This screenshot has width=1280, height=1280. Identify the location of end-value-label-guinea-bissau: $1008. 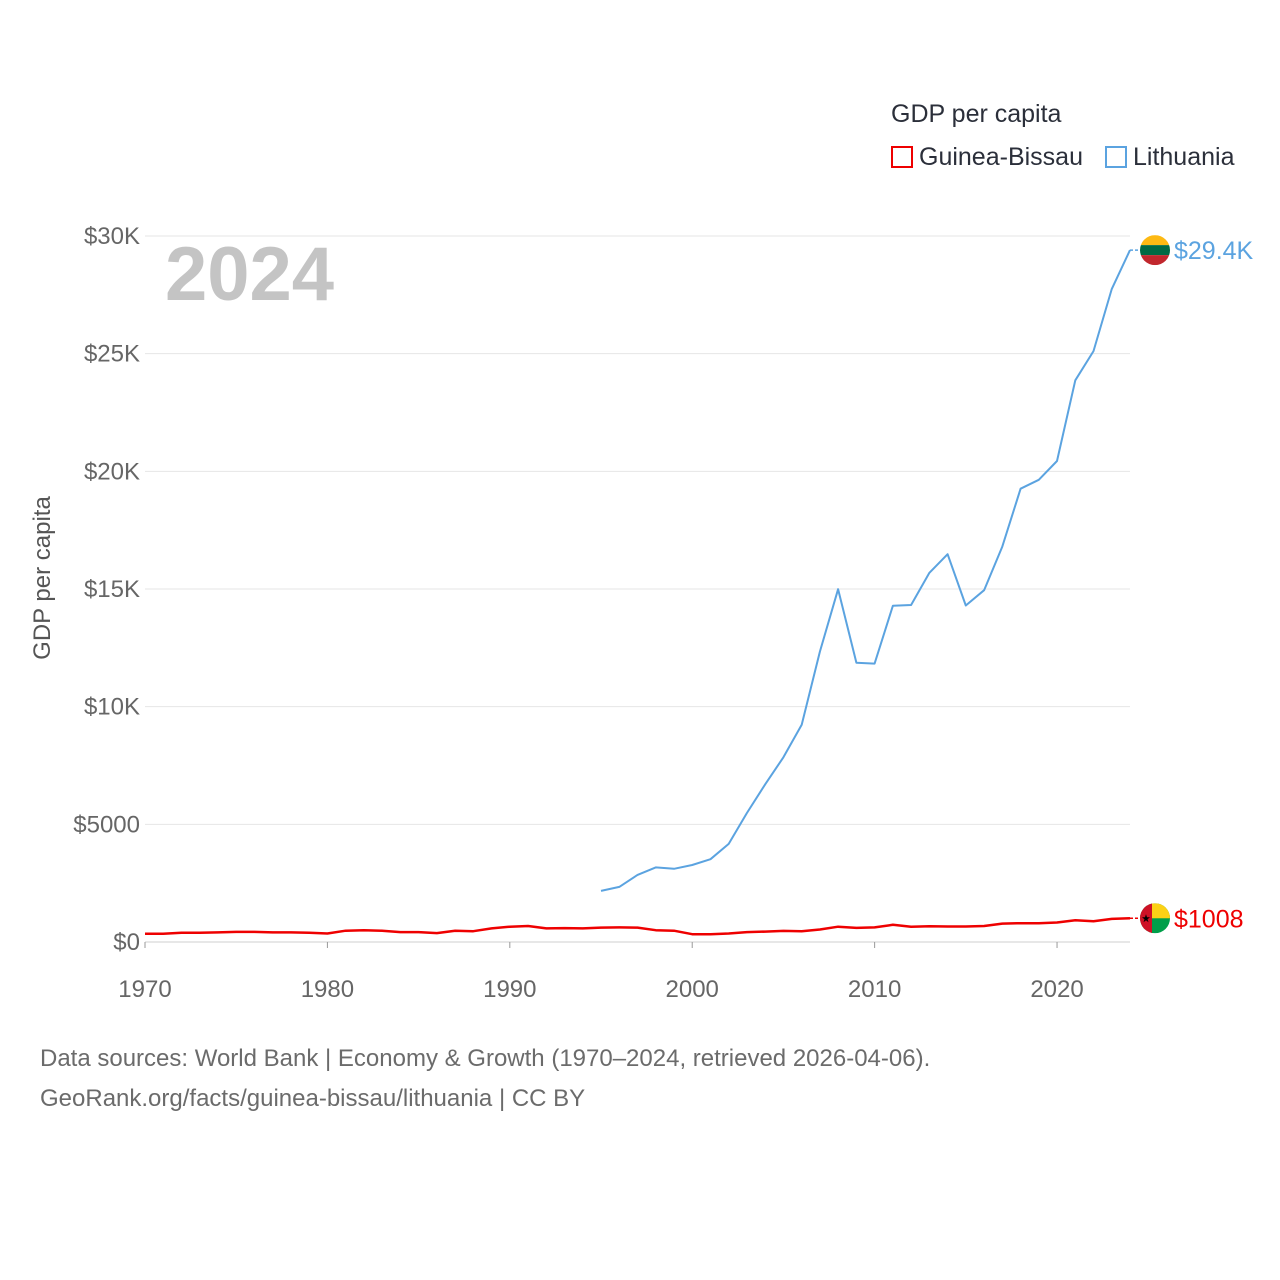
(1209, 919).